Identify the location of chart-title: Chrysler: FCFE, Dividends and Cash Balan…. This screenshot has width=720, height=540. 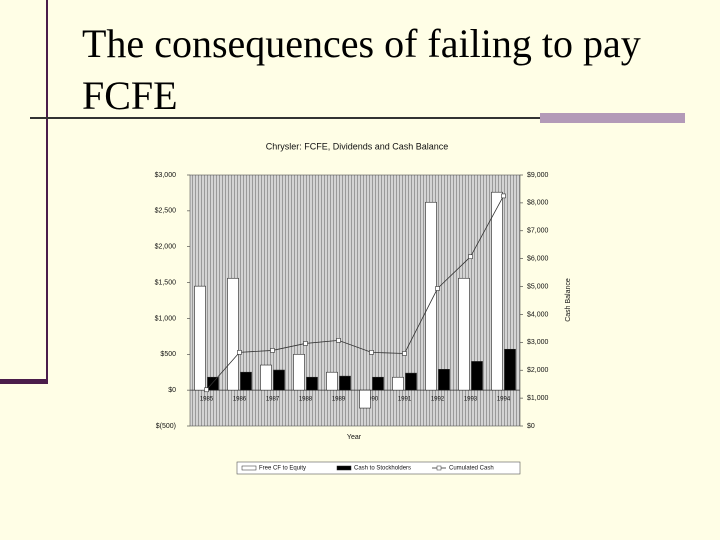
(357, 146).